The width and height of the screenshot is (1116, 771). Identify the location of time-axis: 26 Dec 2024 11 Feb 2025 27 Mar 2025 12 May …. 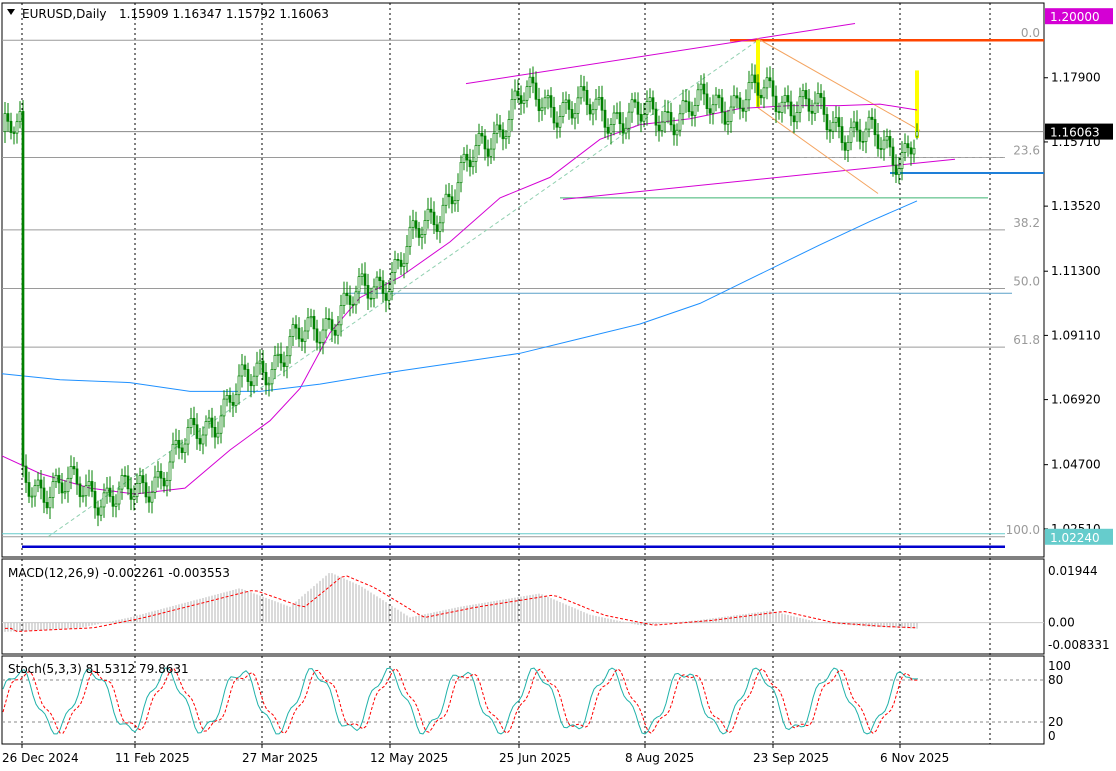
(475, 754).